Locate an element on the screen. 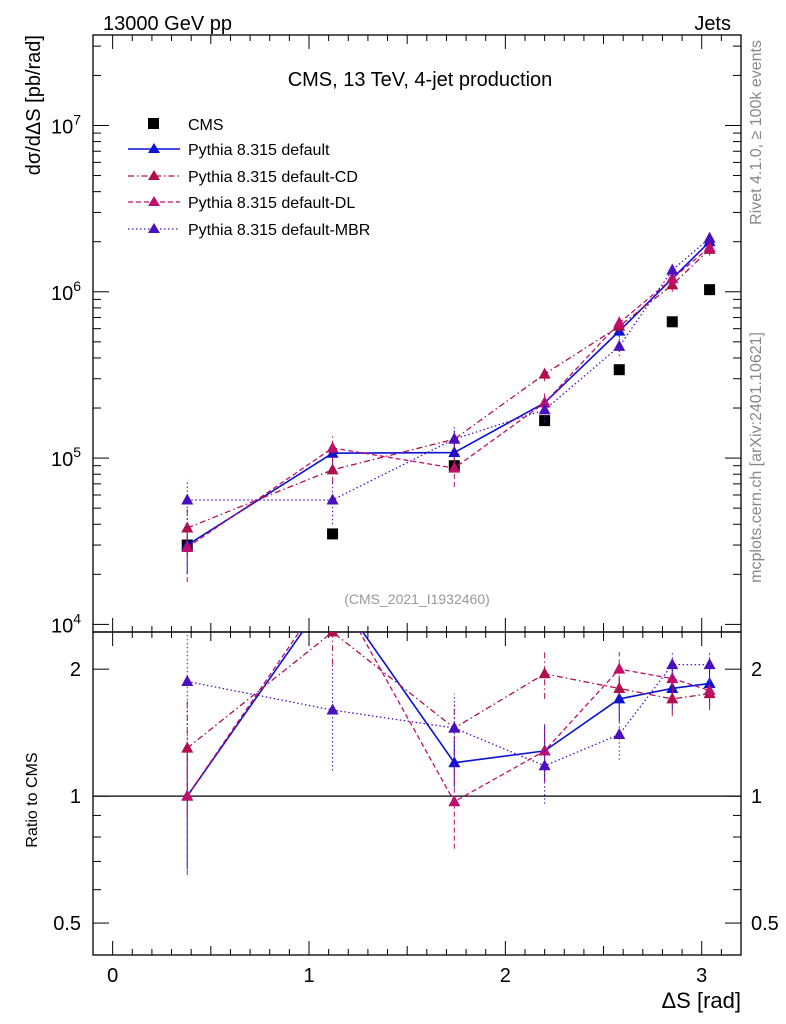  legend-label-dl: Pythia 8.315 default-DL is located at coordinates (271, 203).